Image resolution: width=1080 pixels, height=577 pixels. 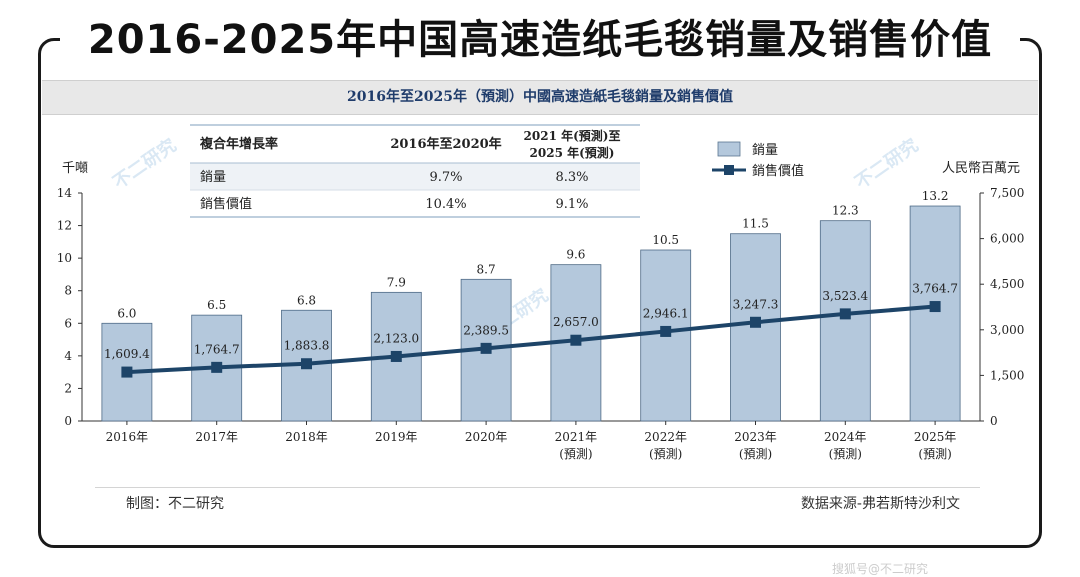 What do you see at coordinates (175, 504) in the screenshot?
I see `footer-credit: 制图：不二研究` at bounding box center [175, 504].